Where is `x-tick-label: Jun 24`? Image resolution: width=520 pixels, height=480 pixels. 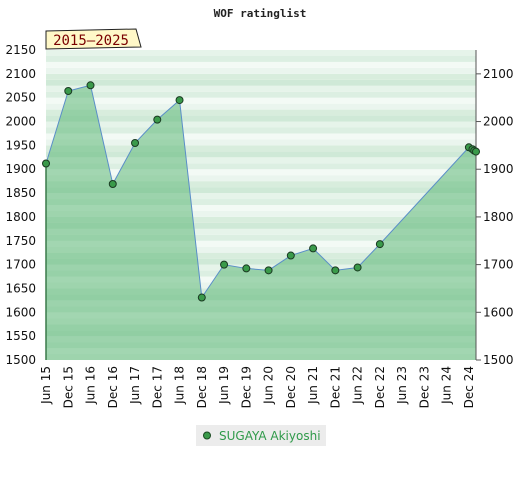
x-tick-label: Jun 24 is located at coordinates (447, 385).